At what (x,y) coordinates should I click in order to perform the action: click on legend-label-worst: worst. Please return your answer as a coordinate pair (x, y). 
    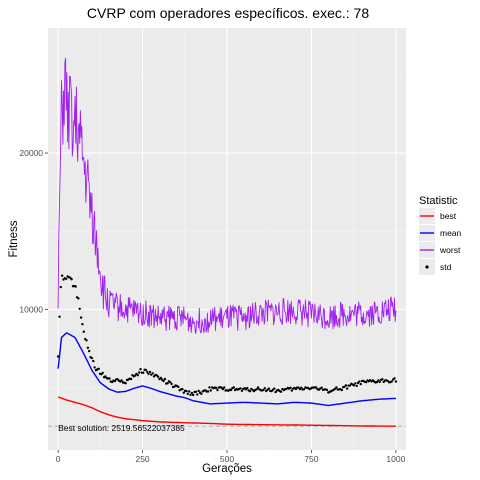
    Looking at the image, I should click on (450, 250).